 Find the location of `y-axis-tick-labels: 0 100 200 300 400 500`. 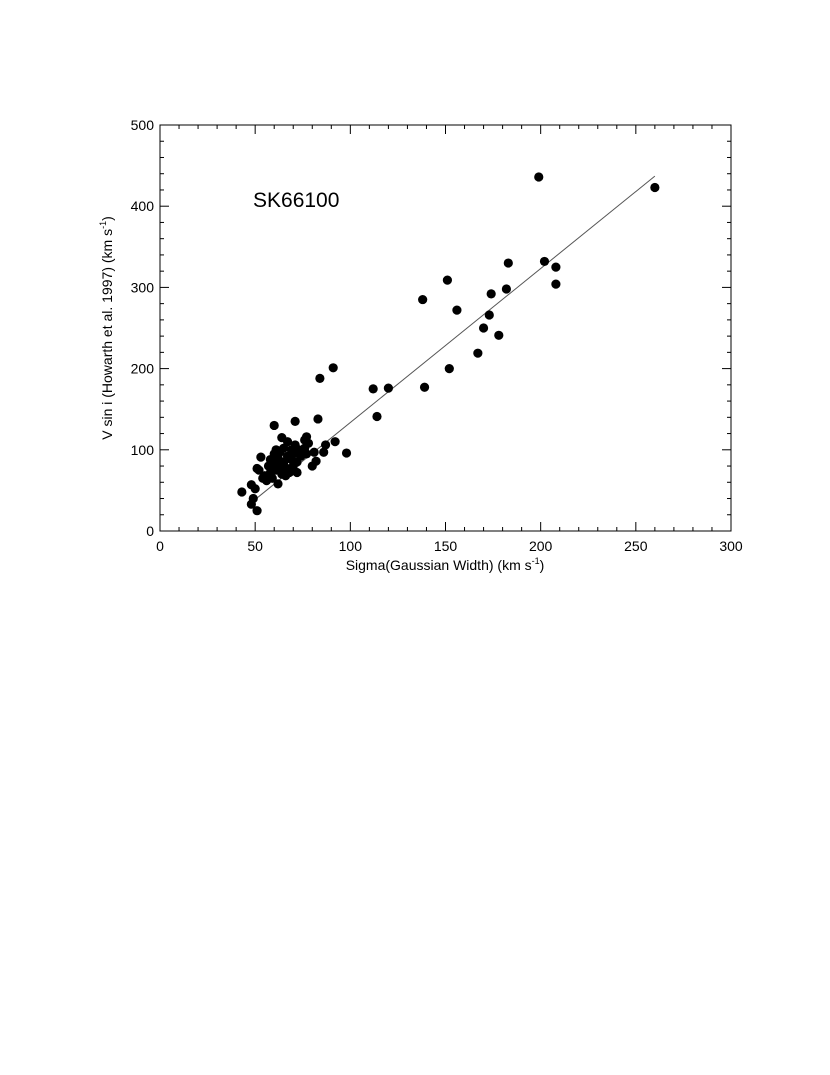

y-axis-tick-labels: 0 100 200 300 400 500 is located at coordinates (143, 328).